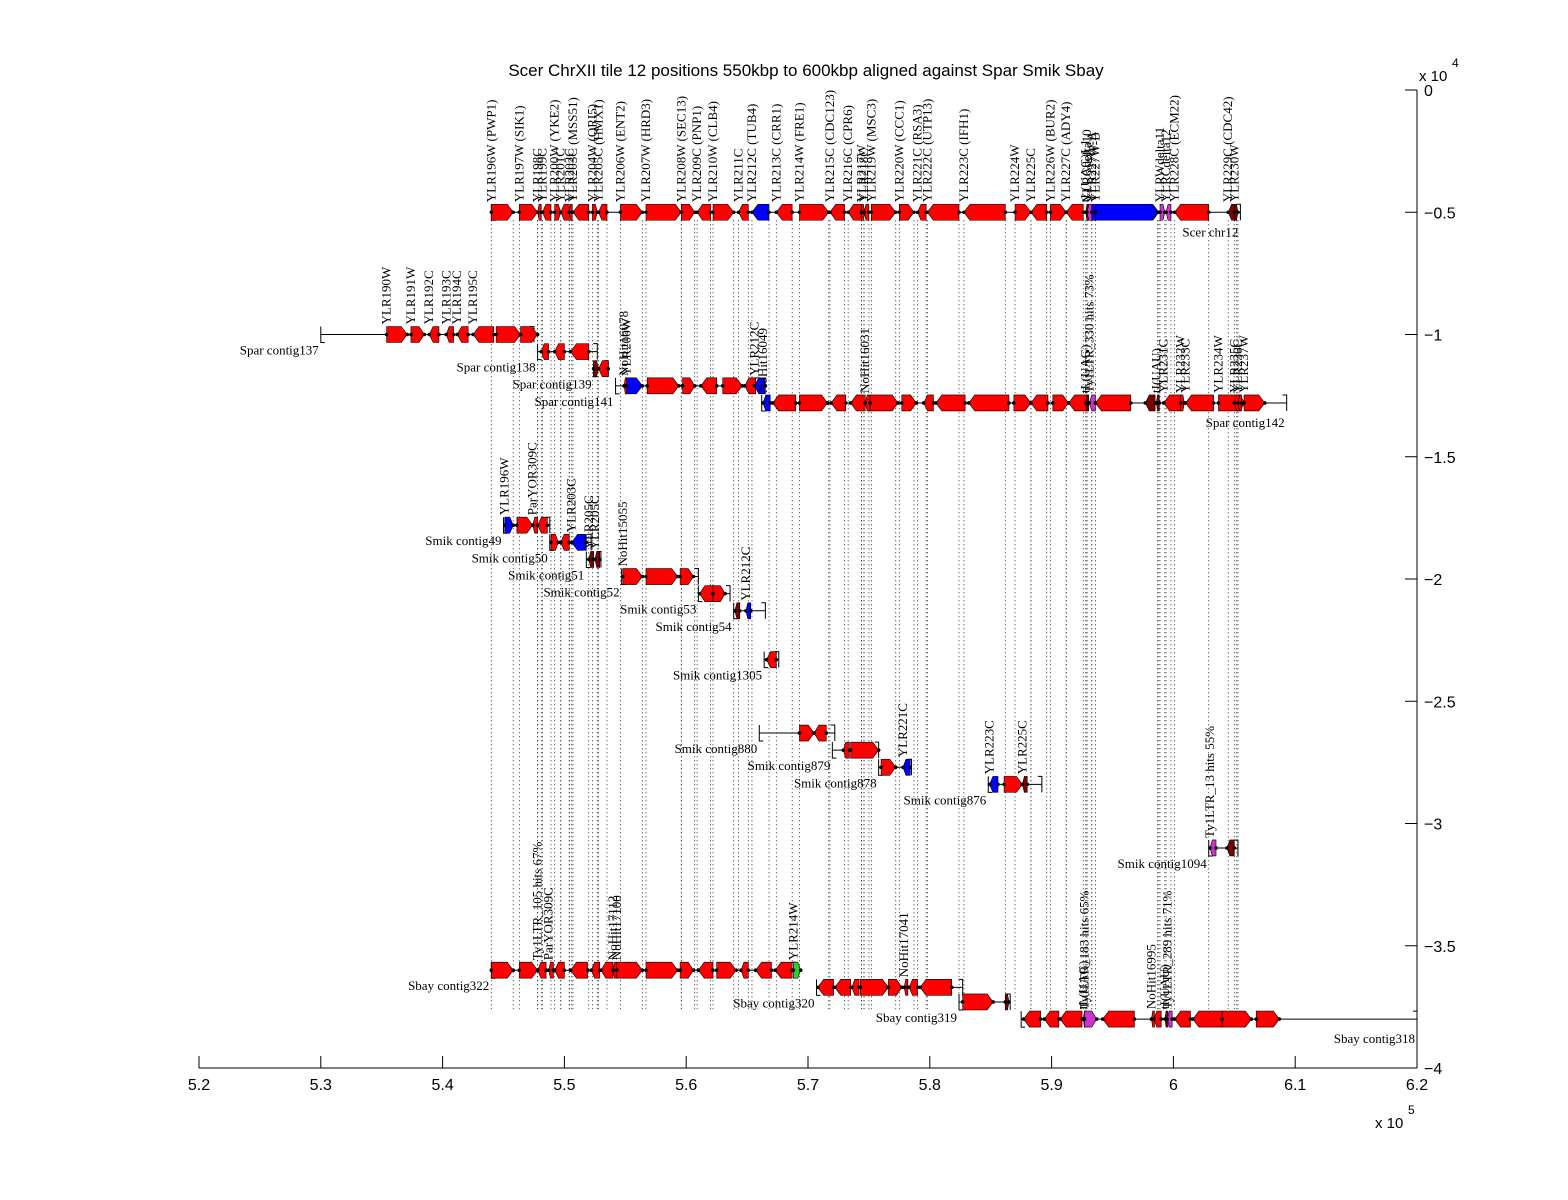 This screenshot has height=1200, width=1568. What do you see at coordinates (626, 346) in the screenshot?
I see `gene-label: YLR206W` at bounding box center [626, 346].